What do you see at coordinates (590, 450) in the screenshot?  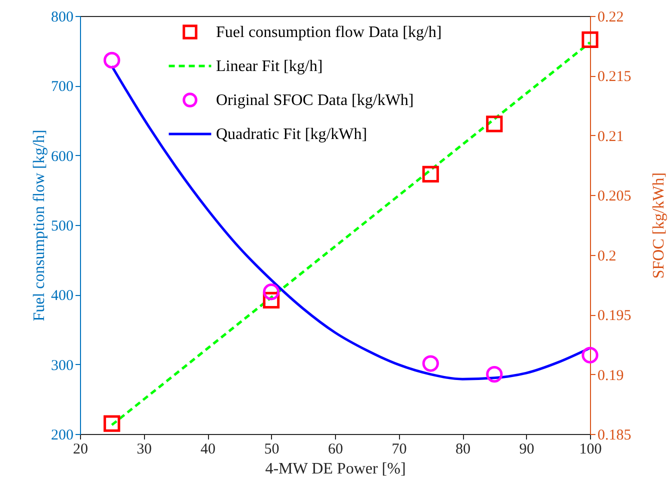 I see `x-tick-label: 100` at bounding box center [590, 450].